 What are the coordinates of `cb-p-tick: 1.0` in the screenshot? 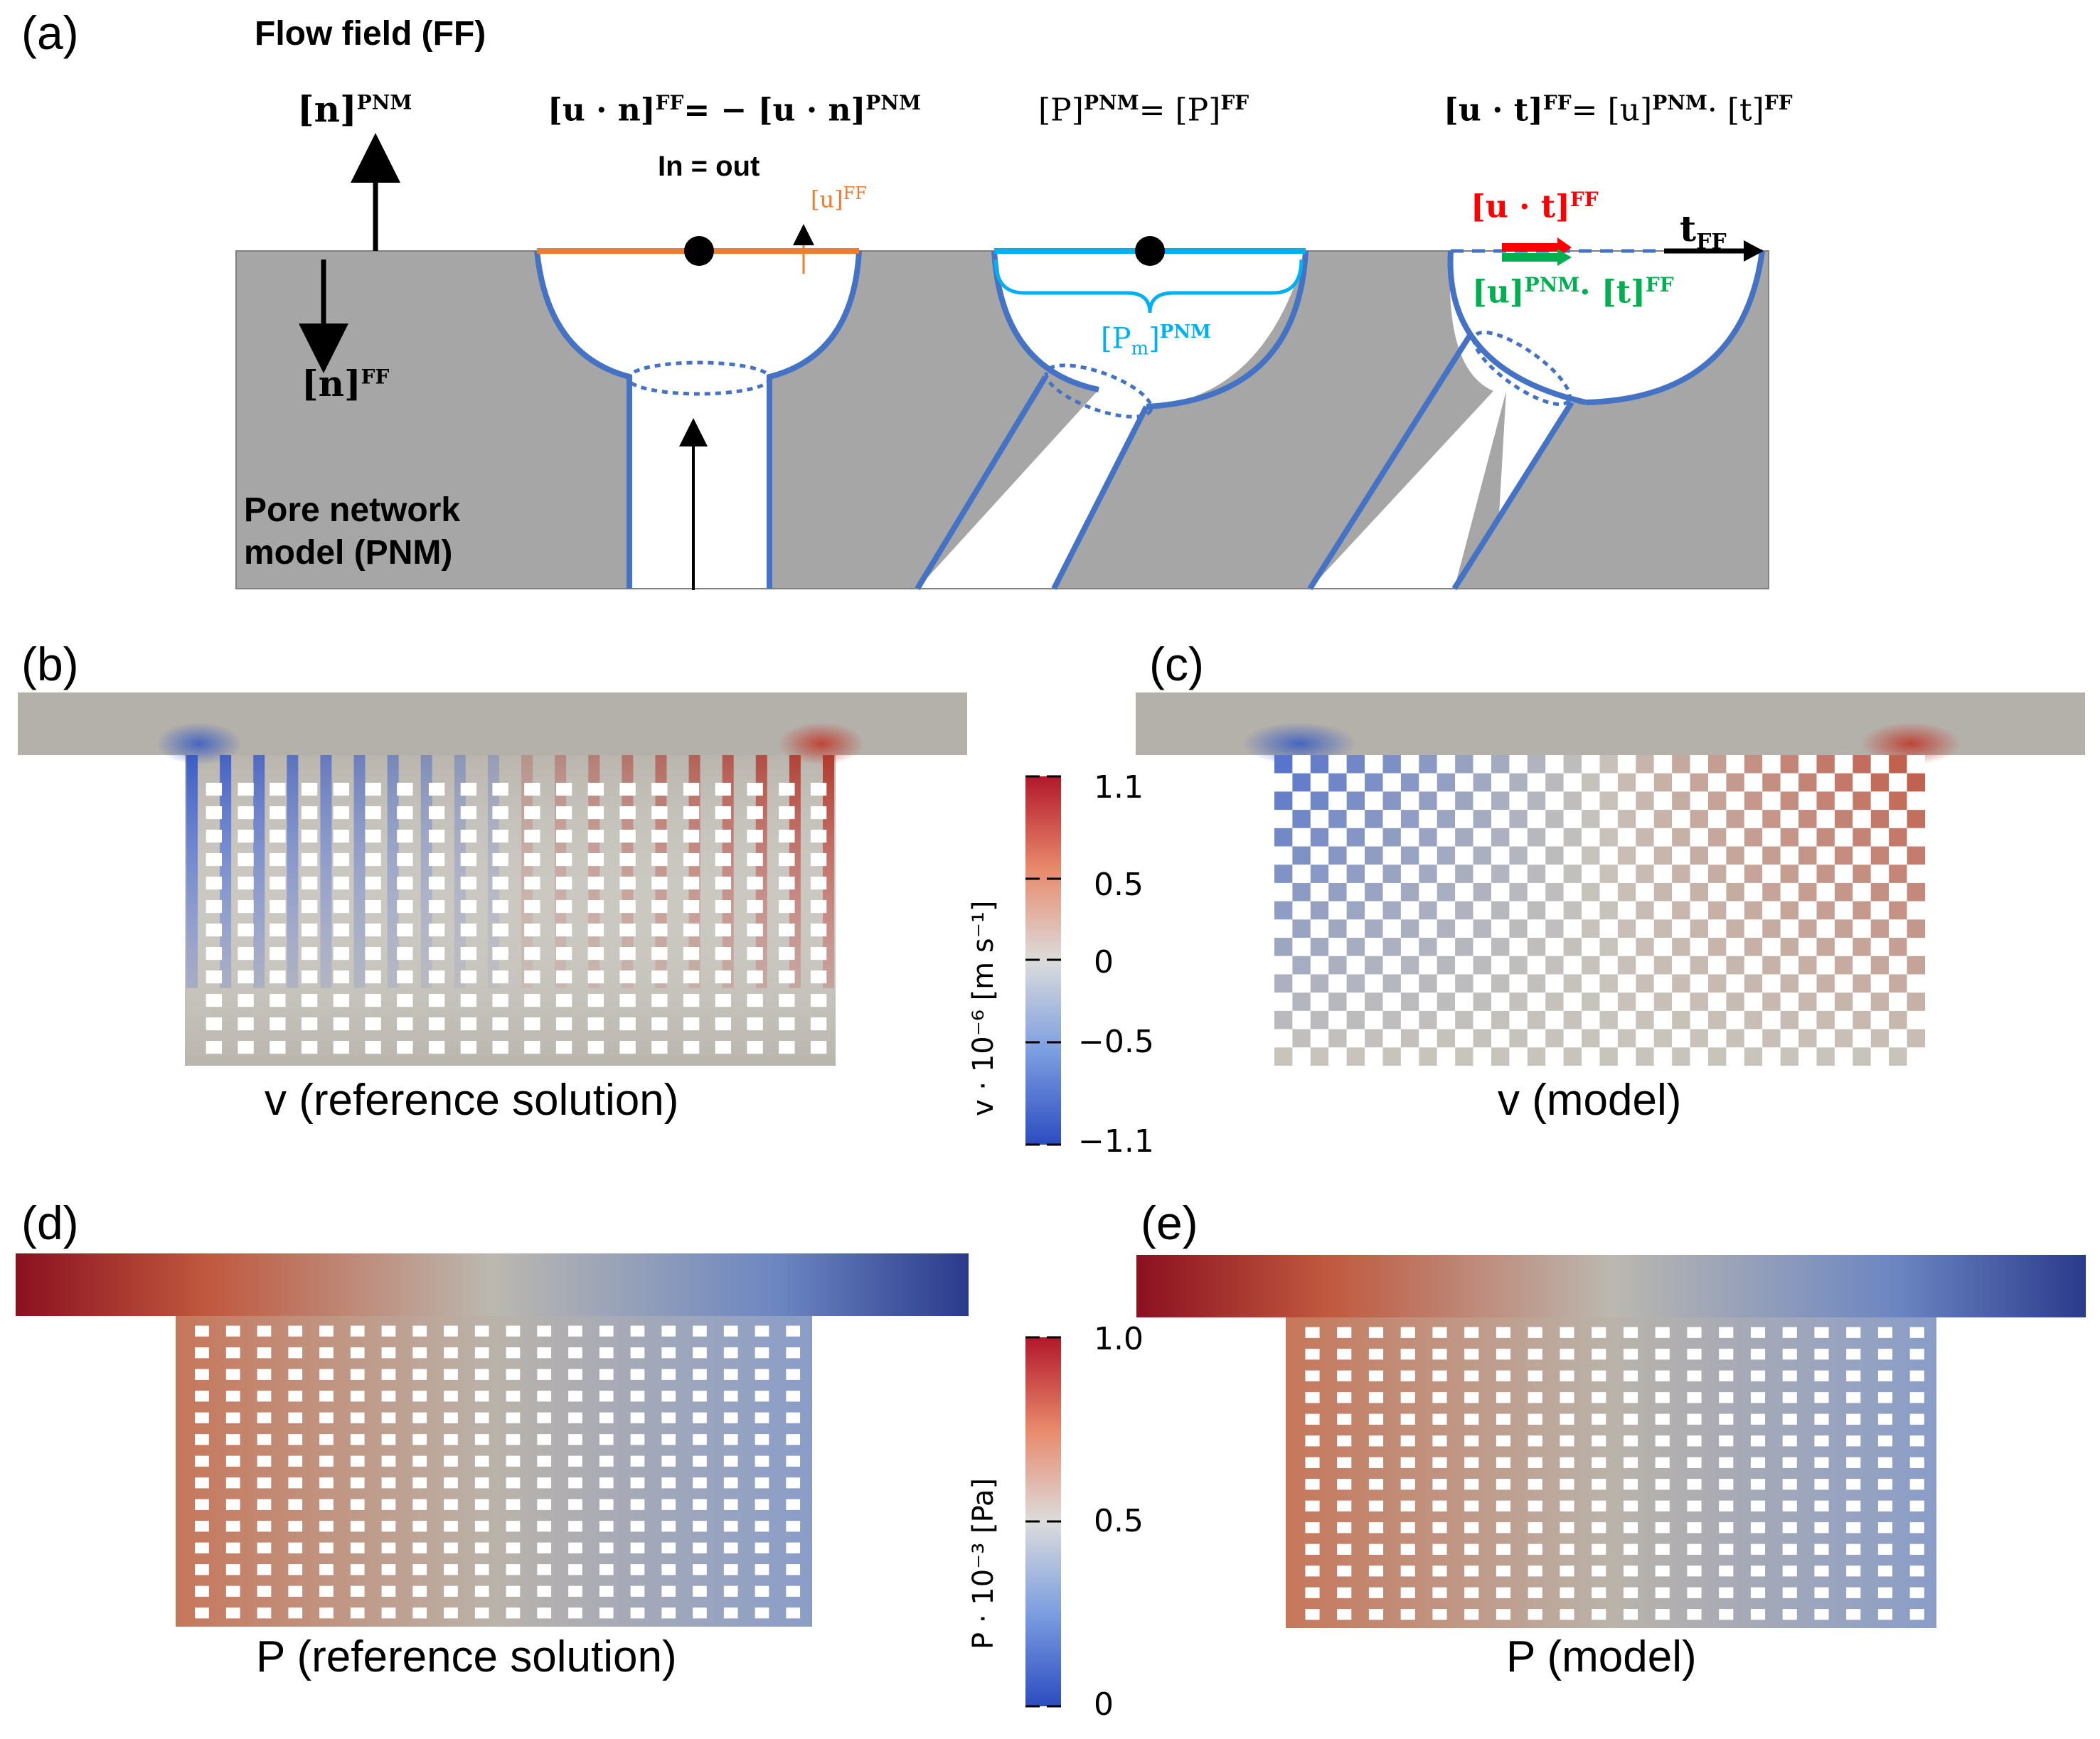 It's located at (1119, 1339).